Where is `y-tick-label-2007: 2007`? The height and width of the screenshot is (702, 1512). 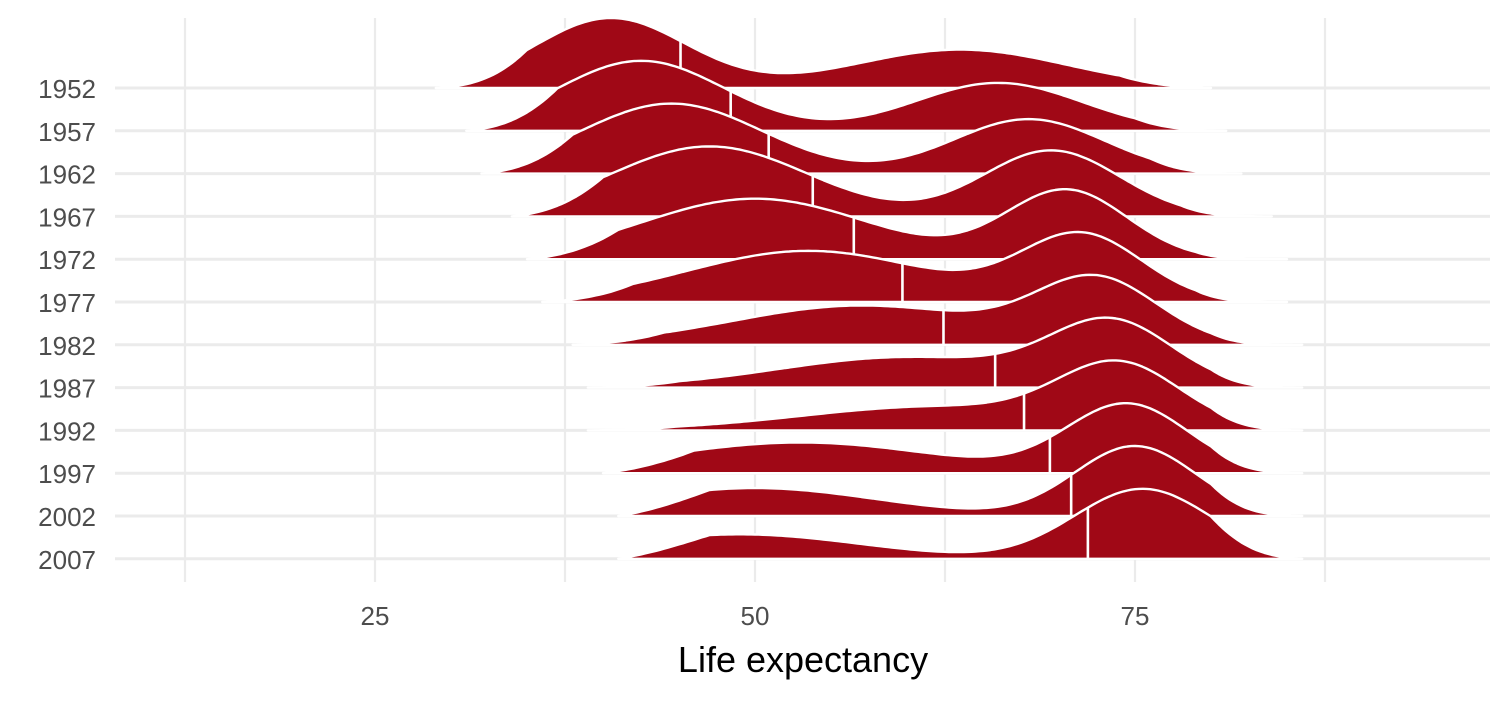
y-tick-label-2007: 2007 is located at coordinates (67, 560).